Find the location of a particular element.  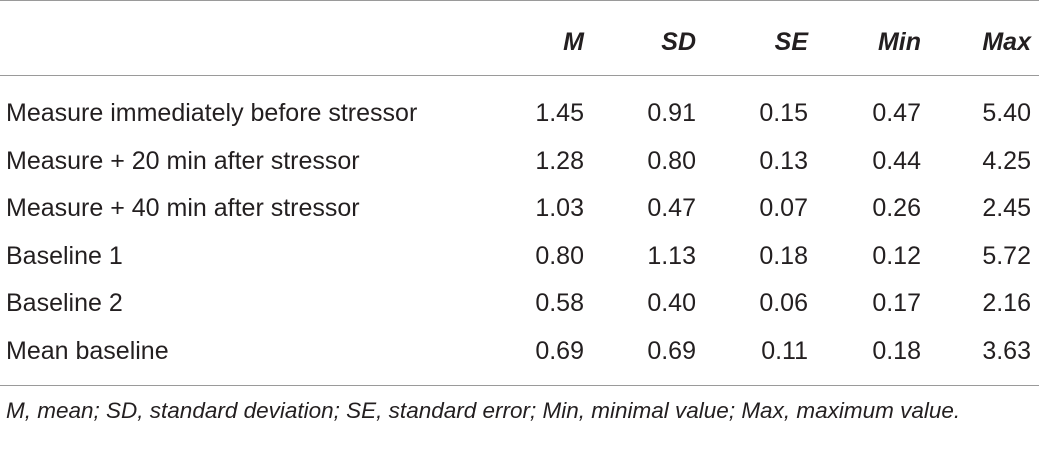

cell-sd: 0.40 is located at coordinates (671, 303).